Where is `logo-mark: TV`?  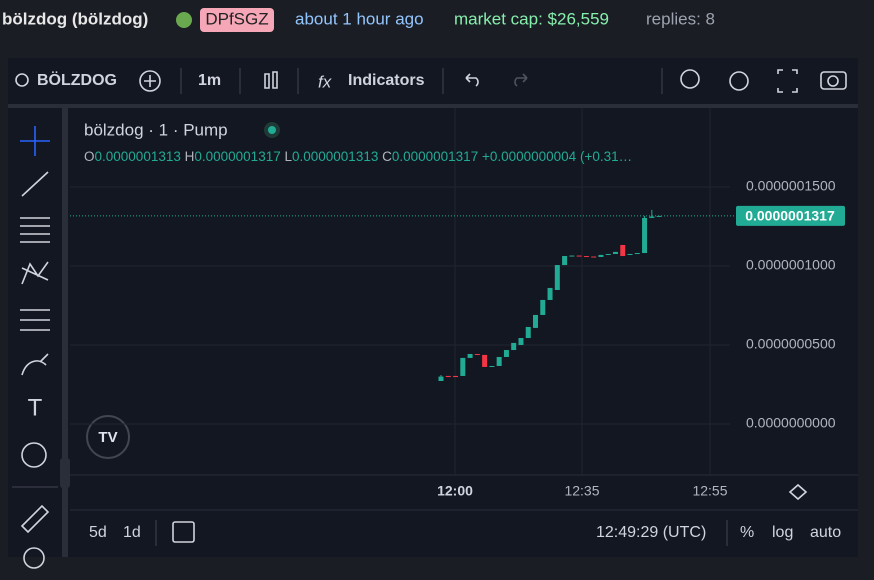 logo-mark: TV is located at coordinates (107, 437).